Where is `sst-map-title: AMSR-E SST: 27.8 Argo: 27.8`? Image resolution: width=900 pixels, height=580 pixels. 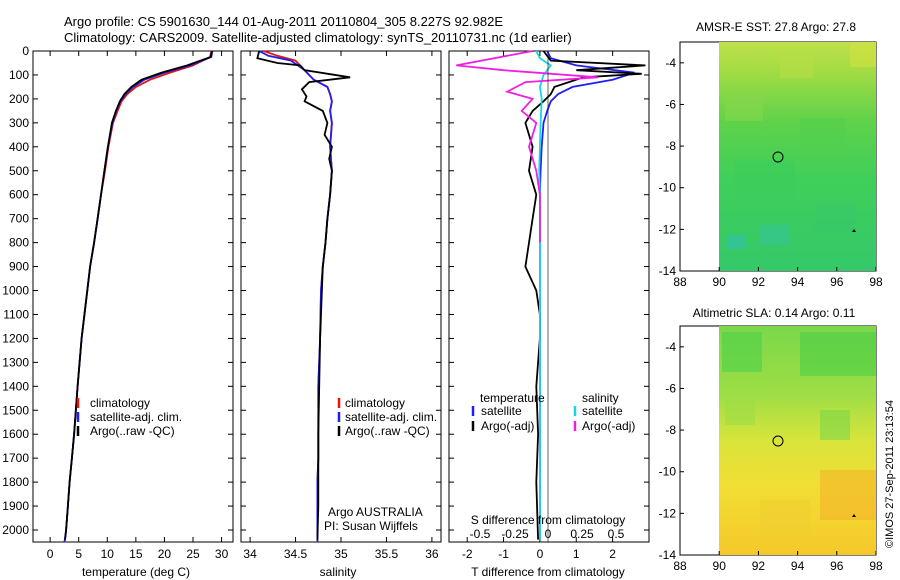 sst-map-title: AMSR-E SST: 27.8 Argo: 27.8 is located at coordinates (776, 27).